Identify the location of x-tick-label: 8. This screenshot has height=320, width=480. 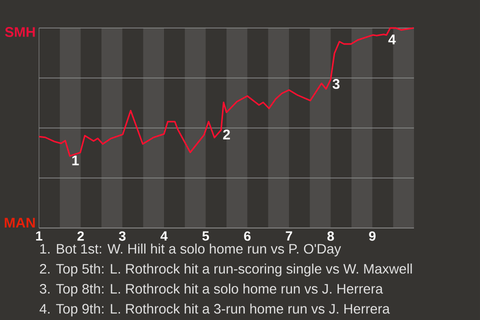
(330, 236).